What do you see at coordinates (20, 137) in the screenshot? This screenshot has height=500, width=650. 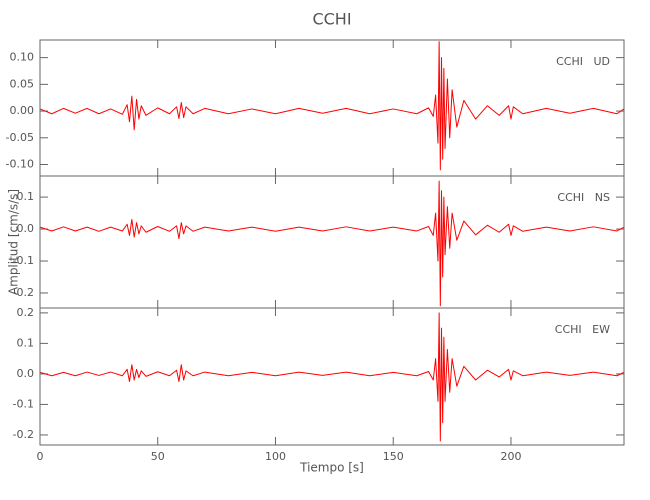 I see `y-tick-label: -0.05` at bounding box center [20, 137].